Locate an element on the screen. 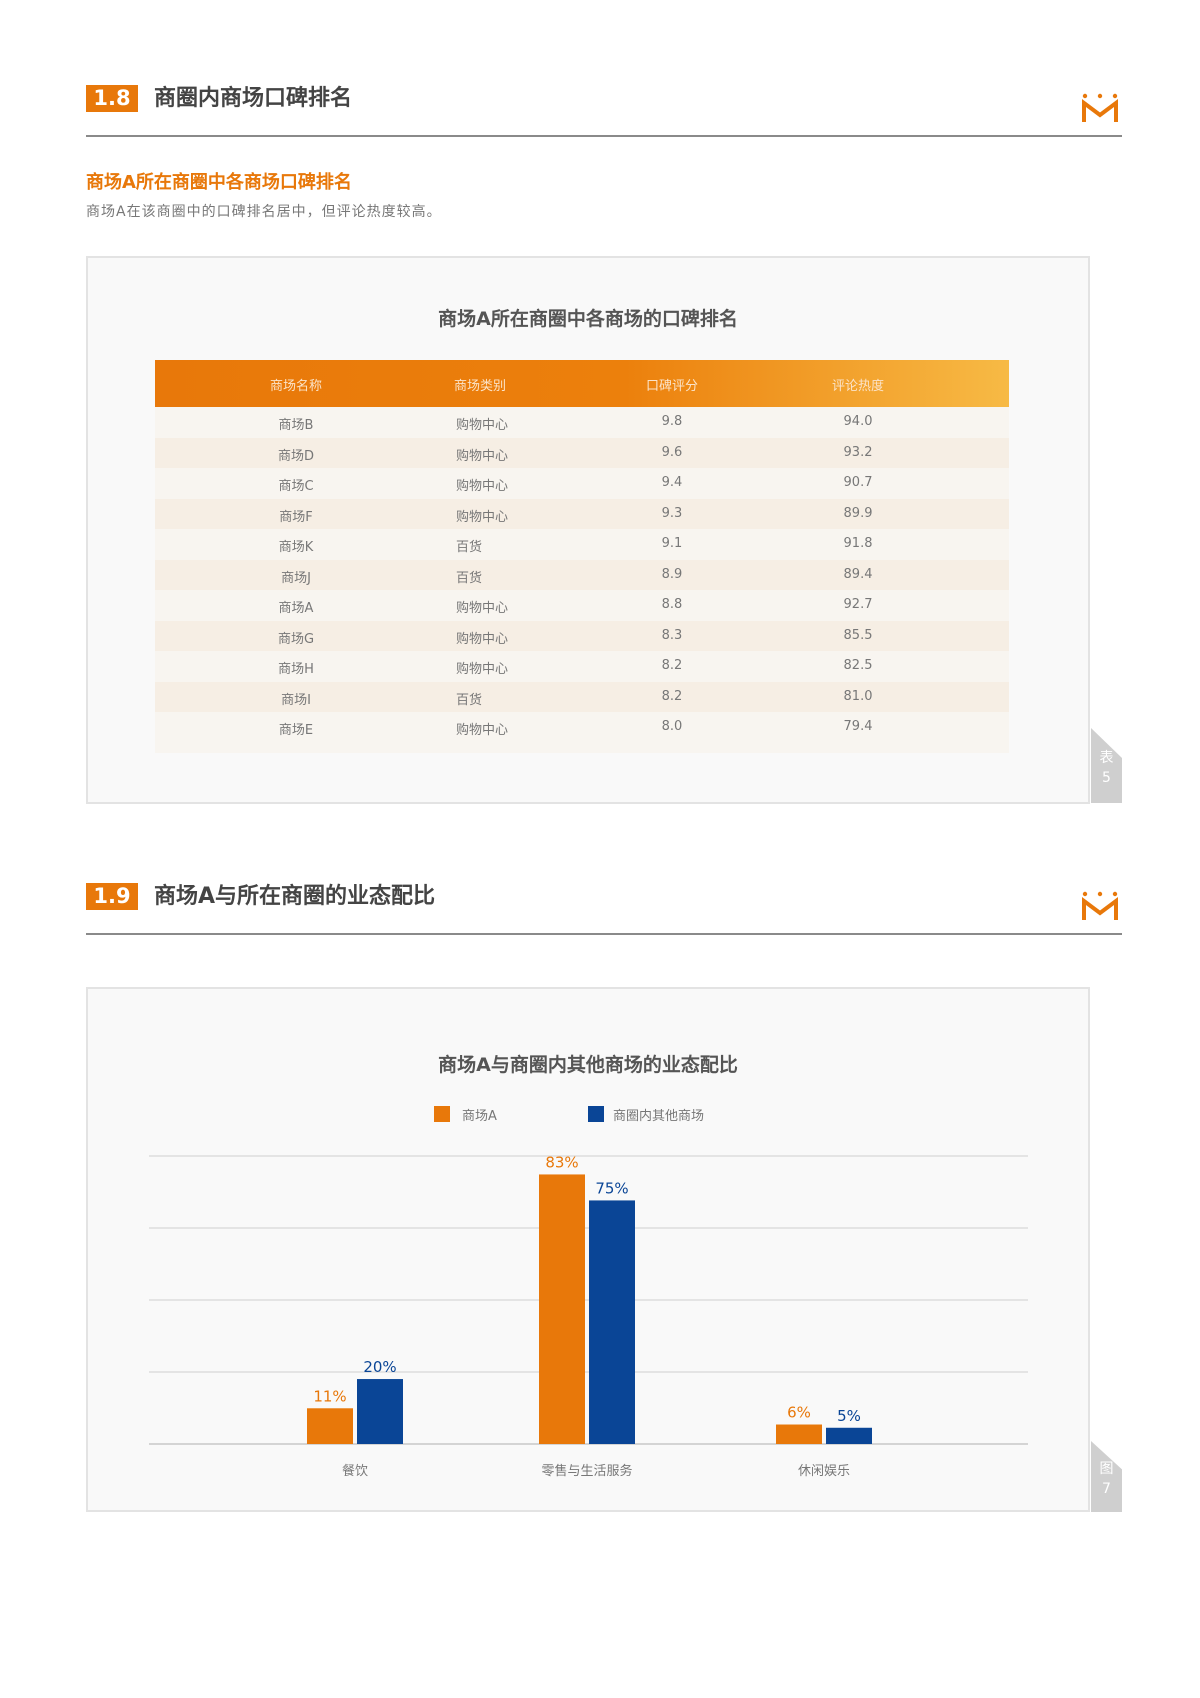 This screenshot has width=1200, height=1698. table-cell: 商场H is located at coordinates (296, 669).